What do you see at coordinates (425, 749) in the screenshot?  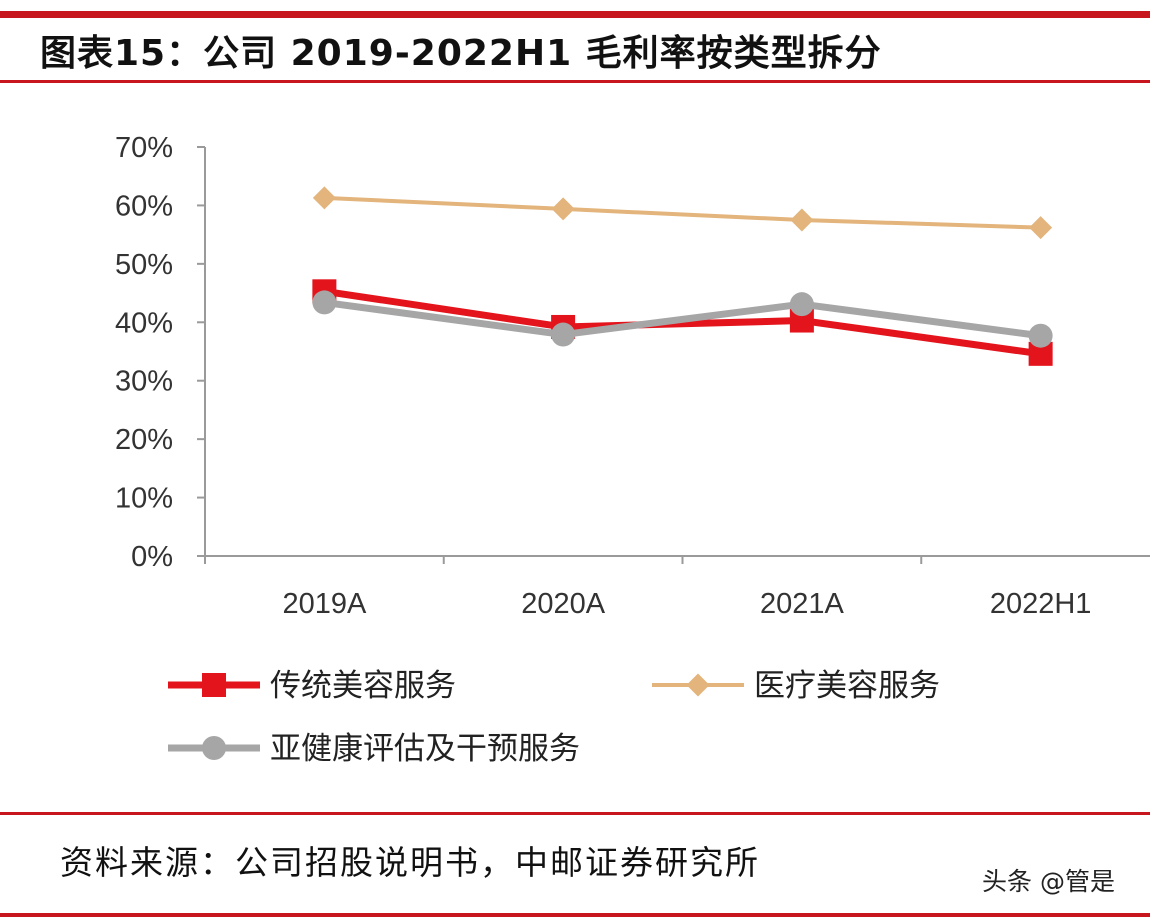 I see `legend-label-2: 亚健康评估及干预服务` at bounding box center [425, 749].